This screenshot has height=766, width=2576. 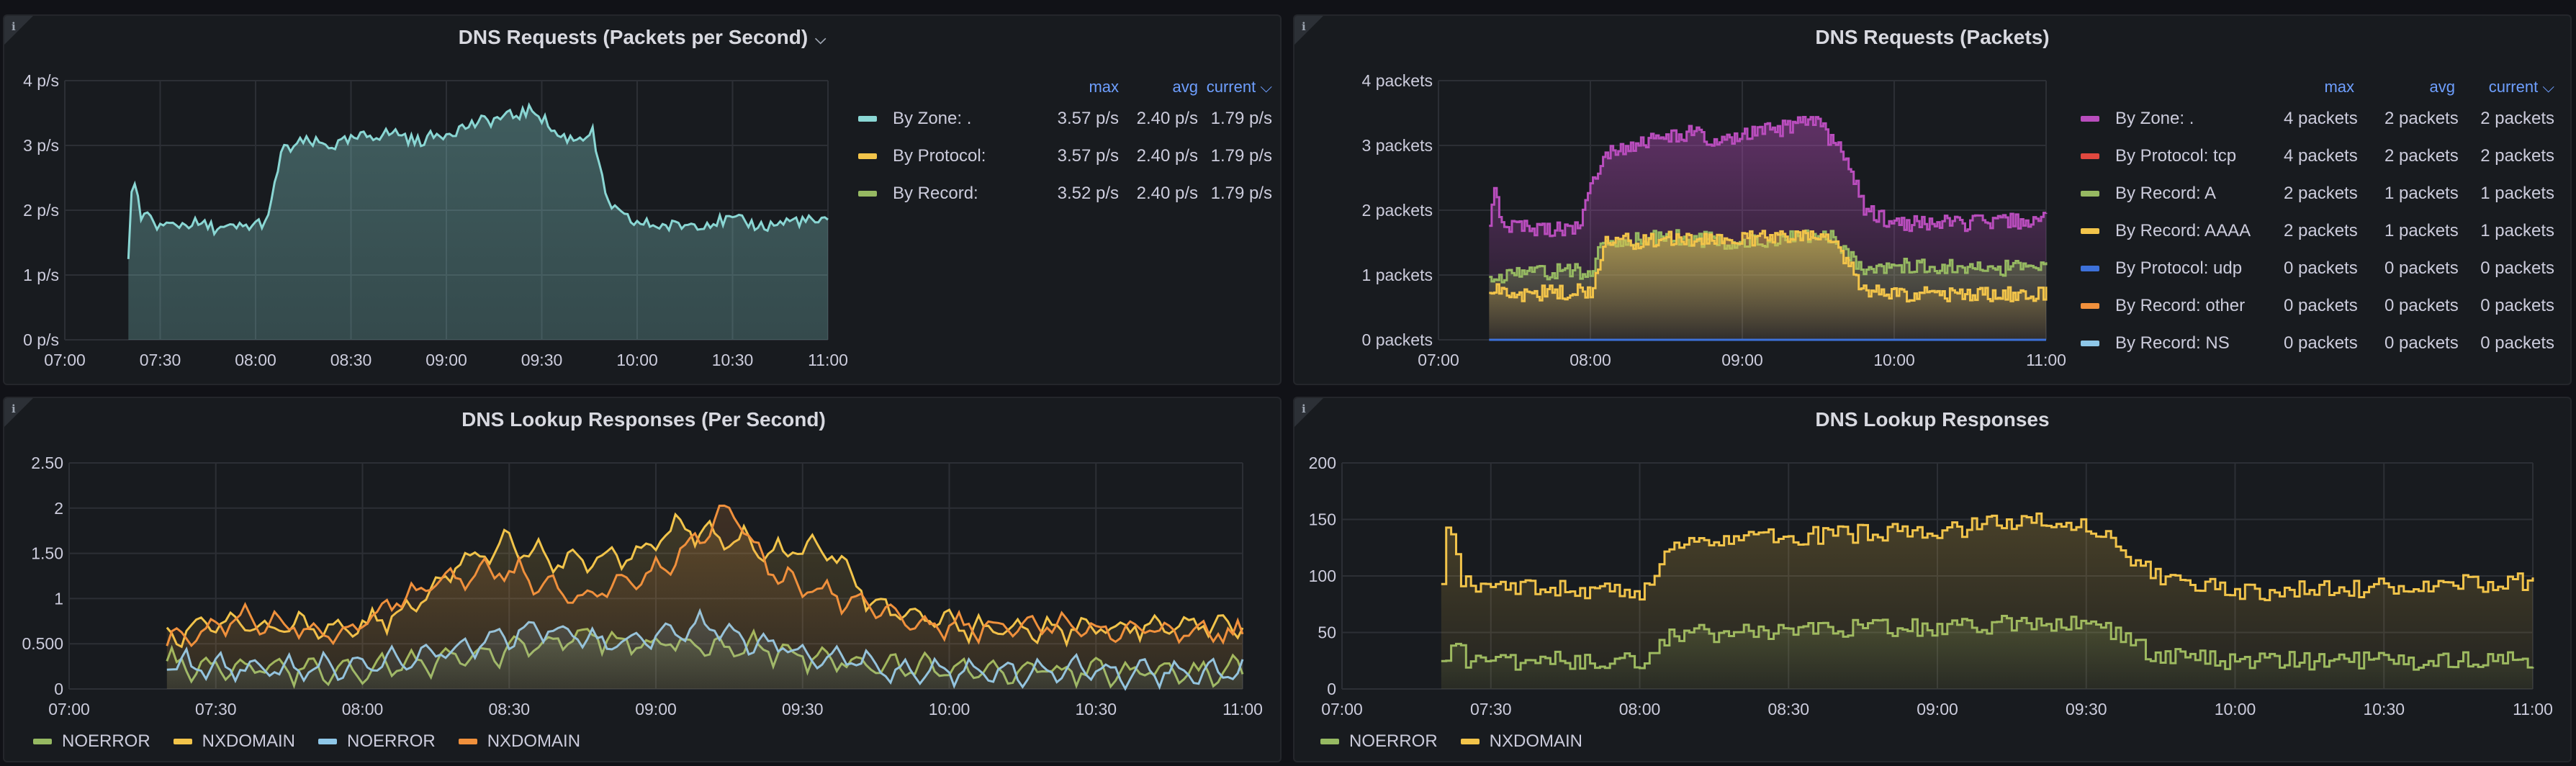 I want to click on legend-max: 3.52 p/s, so click(x=1088, y=193).